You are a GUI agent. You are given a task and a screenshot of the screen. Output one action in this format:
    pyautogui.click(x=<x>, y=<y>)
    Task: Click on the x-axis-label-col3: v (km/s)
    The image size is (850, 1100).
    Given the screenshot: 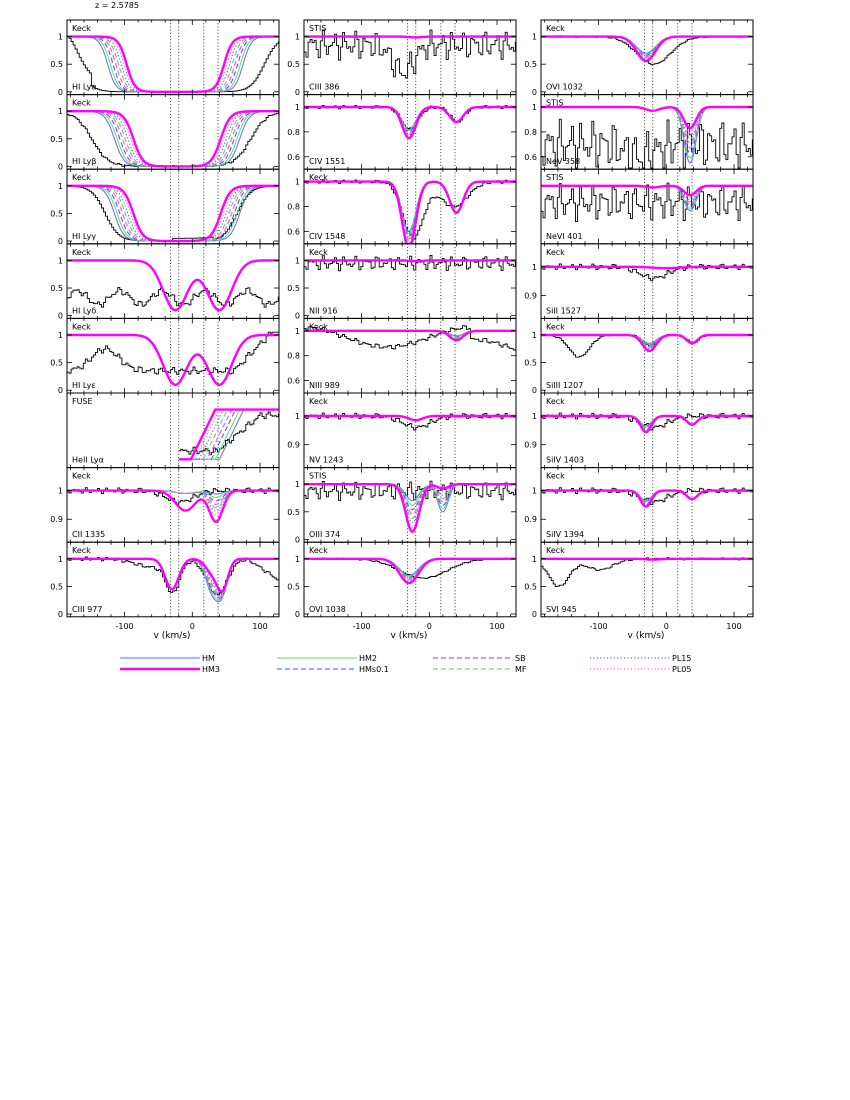 What is the action you would take?
    pyautogui.click(x=646, y=636)
    